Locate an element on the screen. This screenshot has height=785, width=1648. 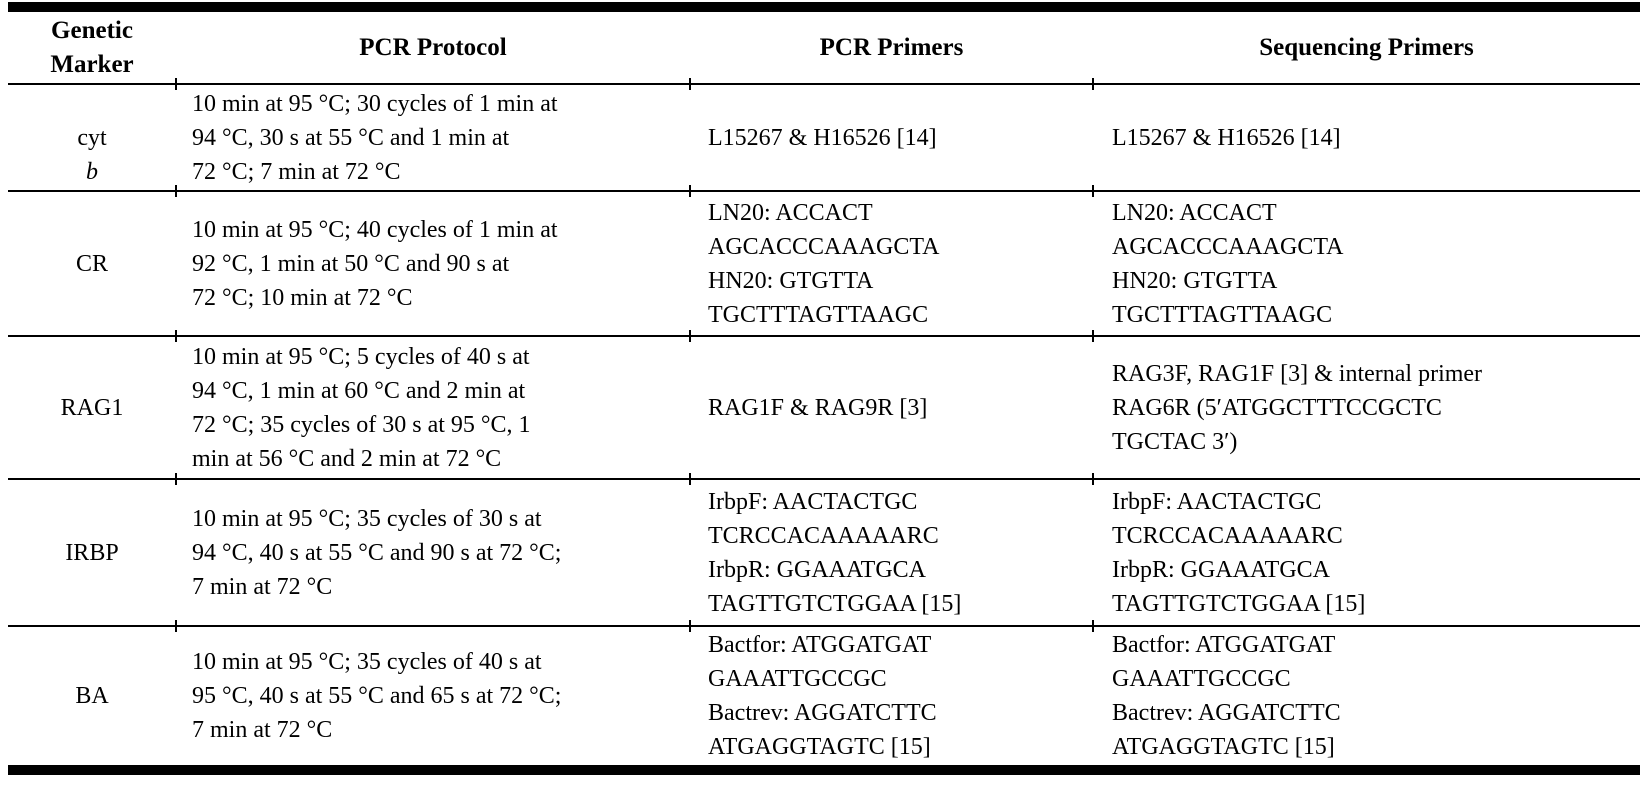
marker-label: cyt is located at coordinates (92, 137).